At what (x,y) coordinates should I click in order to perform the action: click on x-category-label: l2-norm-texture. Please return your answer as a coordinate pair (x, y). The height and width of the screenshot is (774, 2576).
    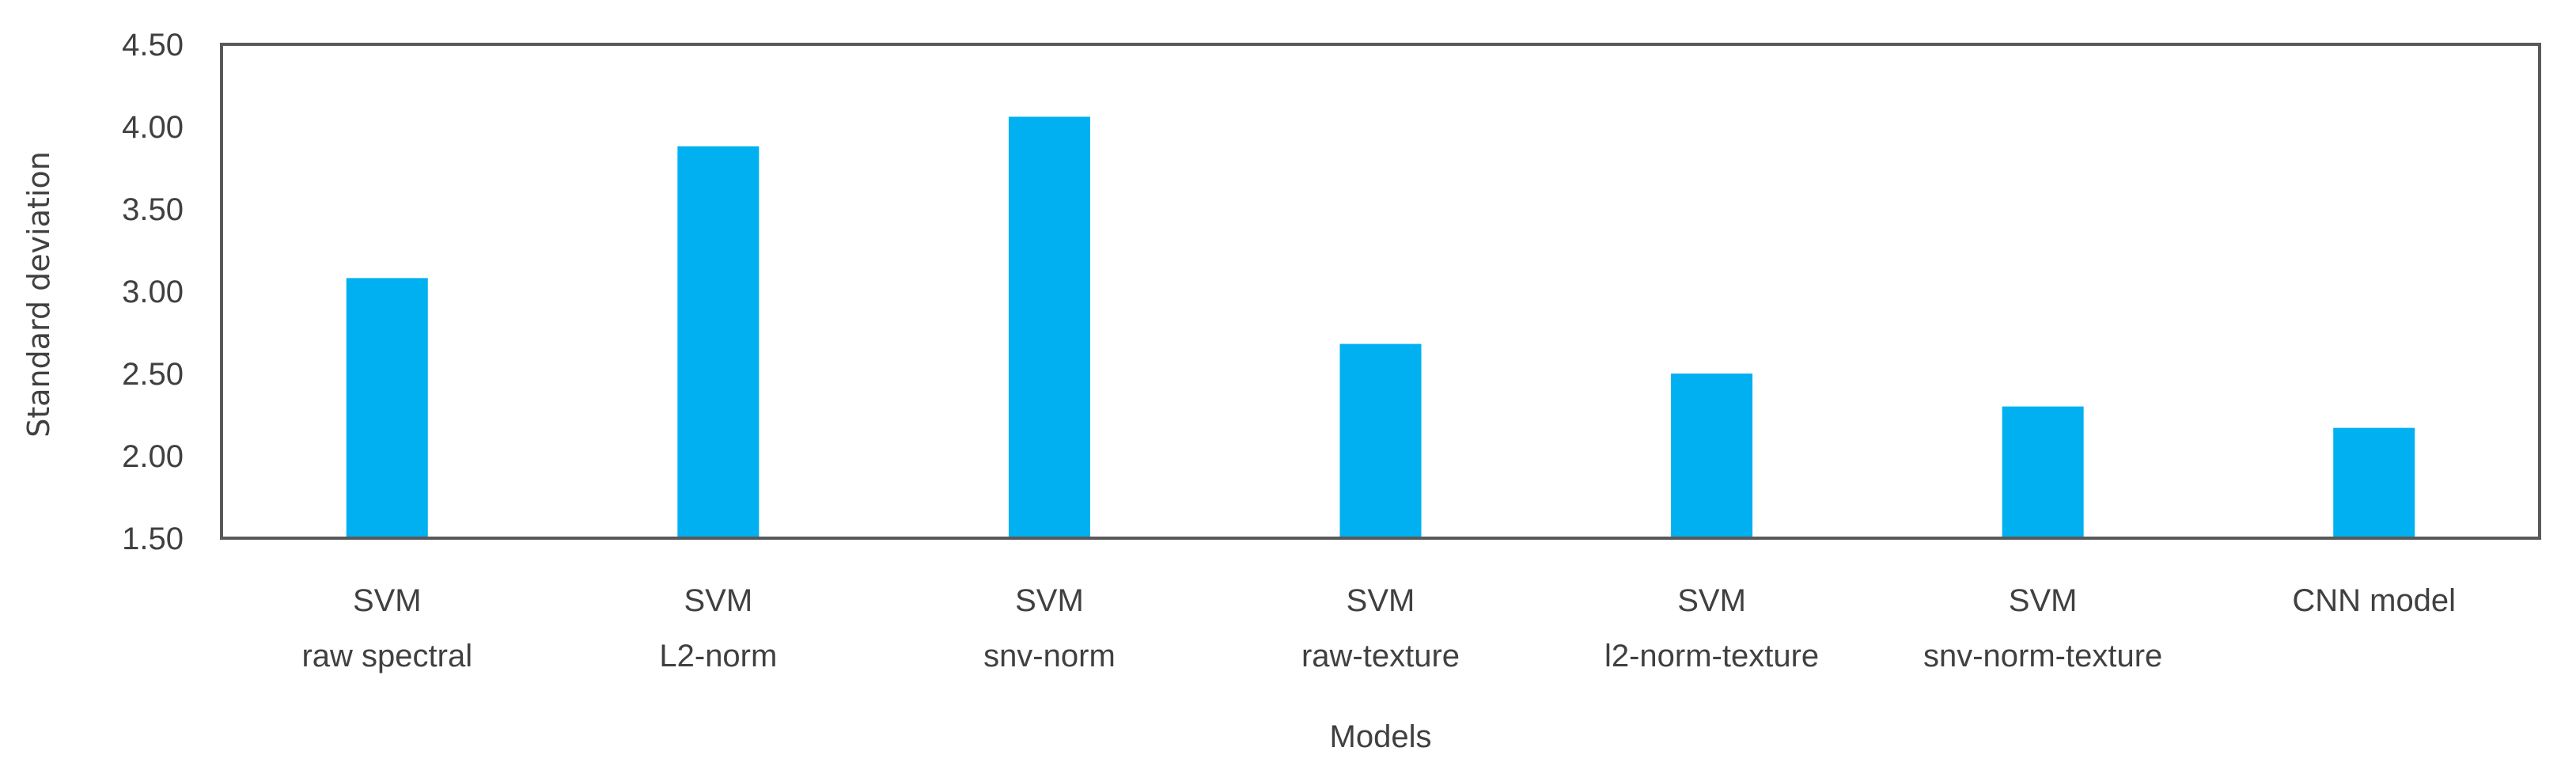
    Looking at the image, I should click on (1711, 656).